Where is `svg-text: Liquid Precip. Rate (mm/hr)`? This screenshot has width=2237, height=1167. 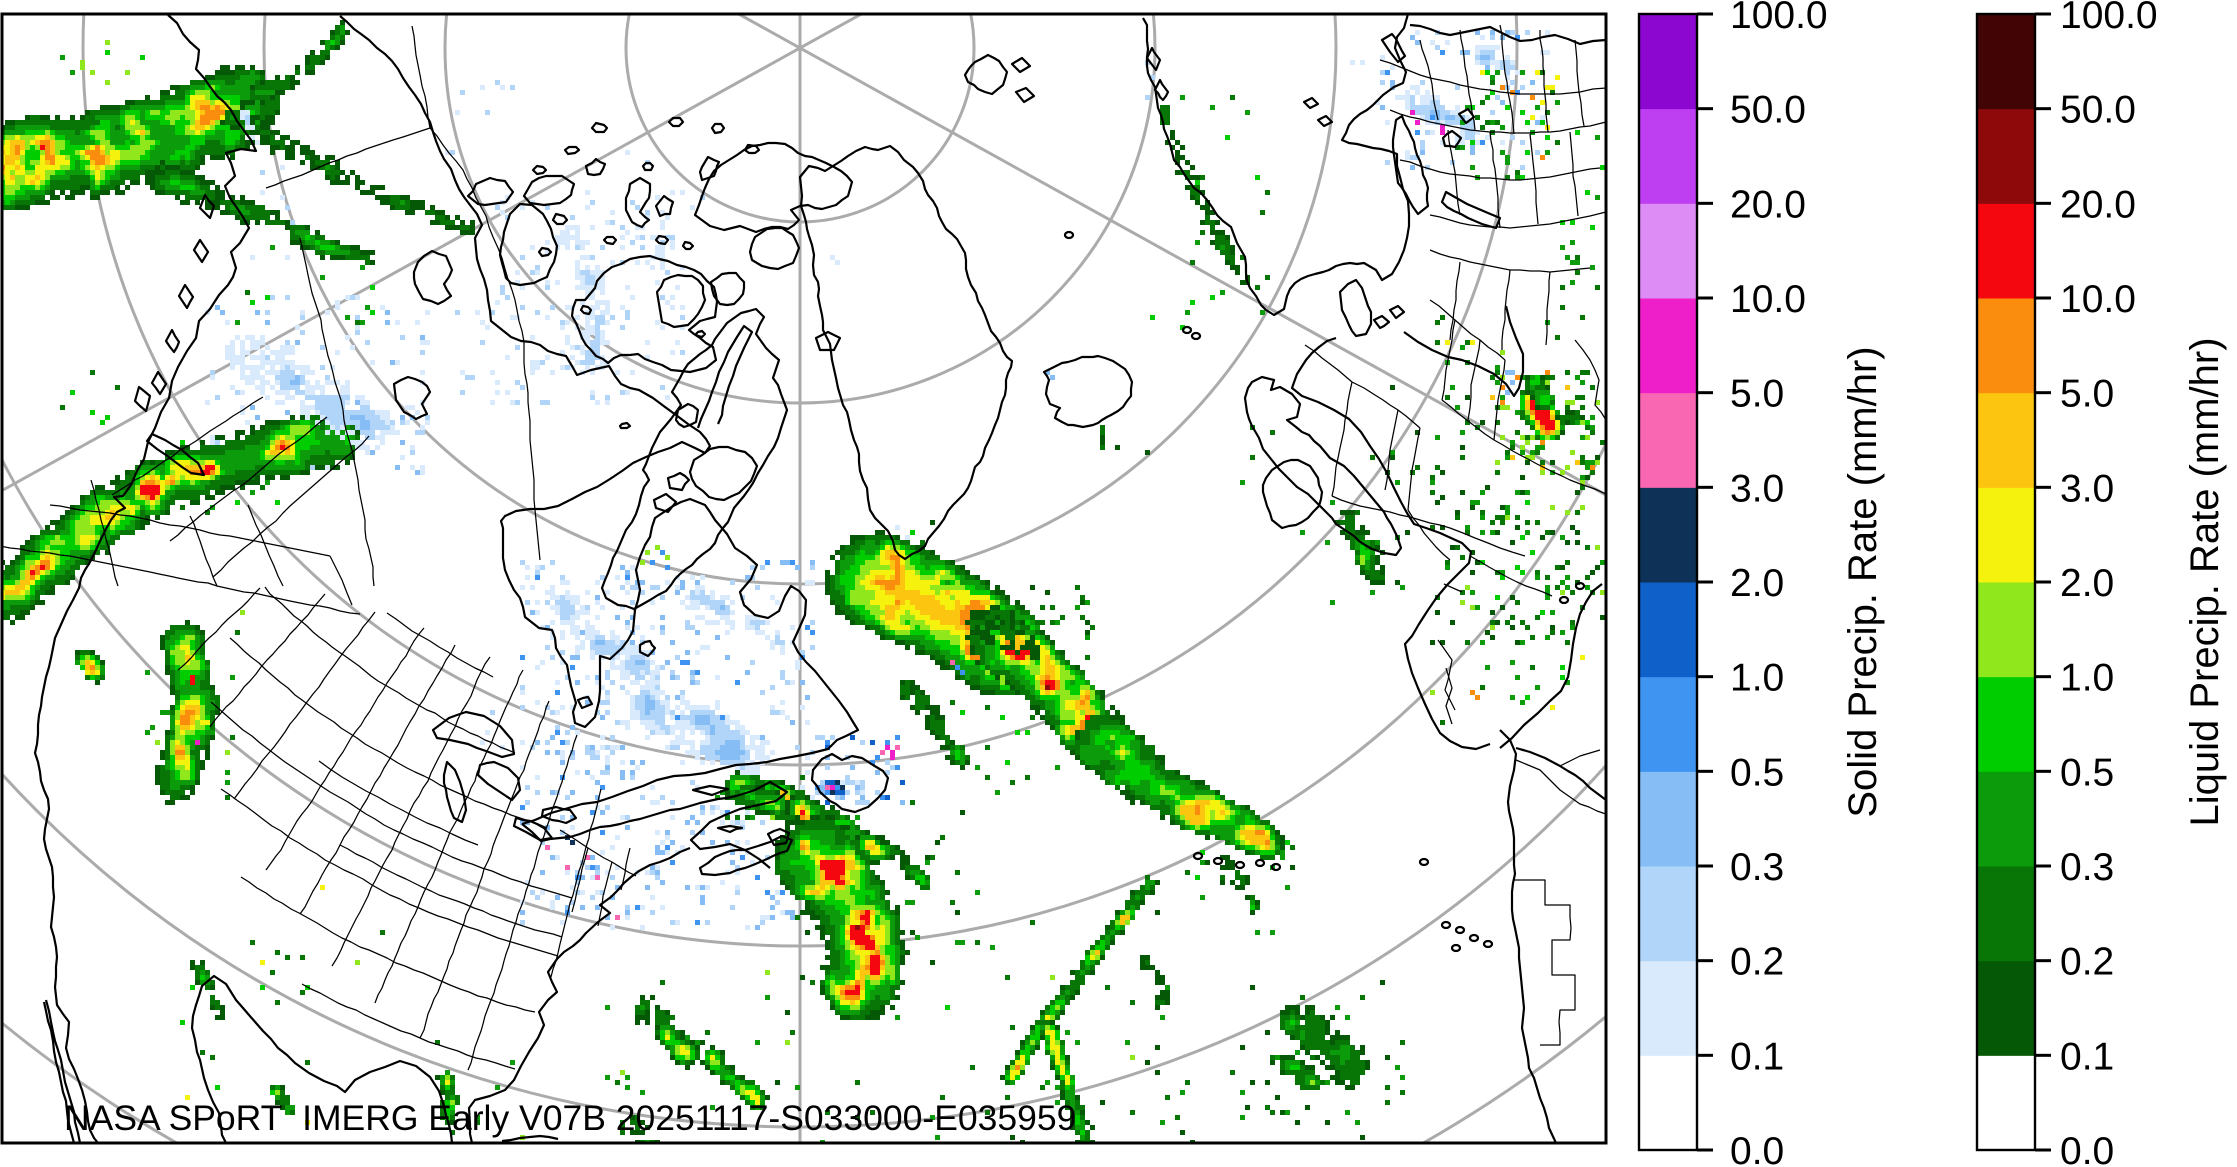 svg-text: Liquid Precip. Rate (mm/hr) is located at coordinates (2205, 581).